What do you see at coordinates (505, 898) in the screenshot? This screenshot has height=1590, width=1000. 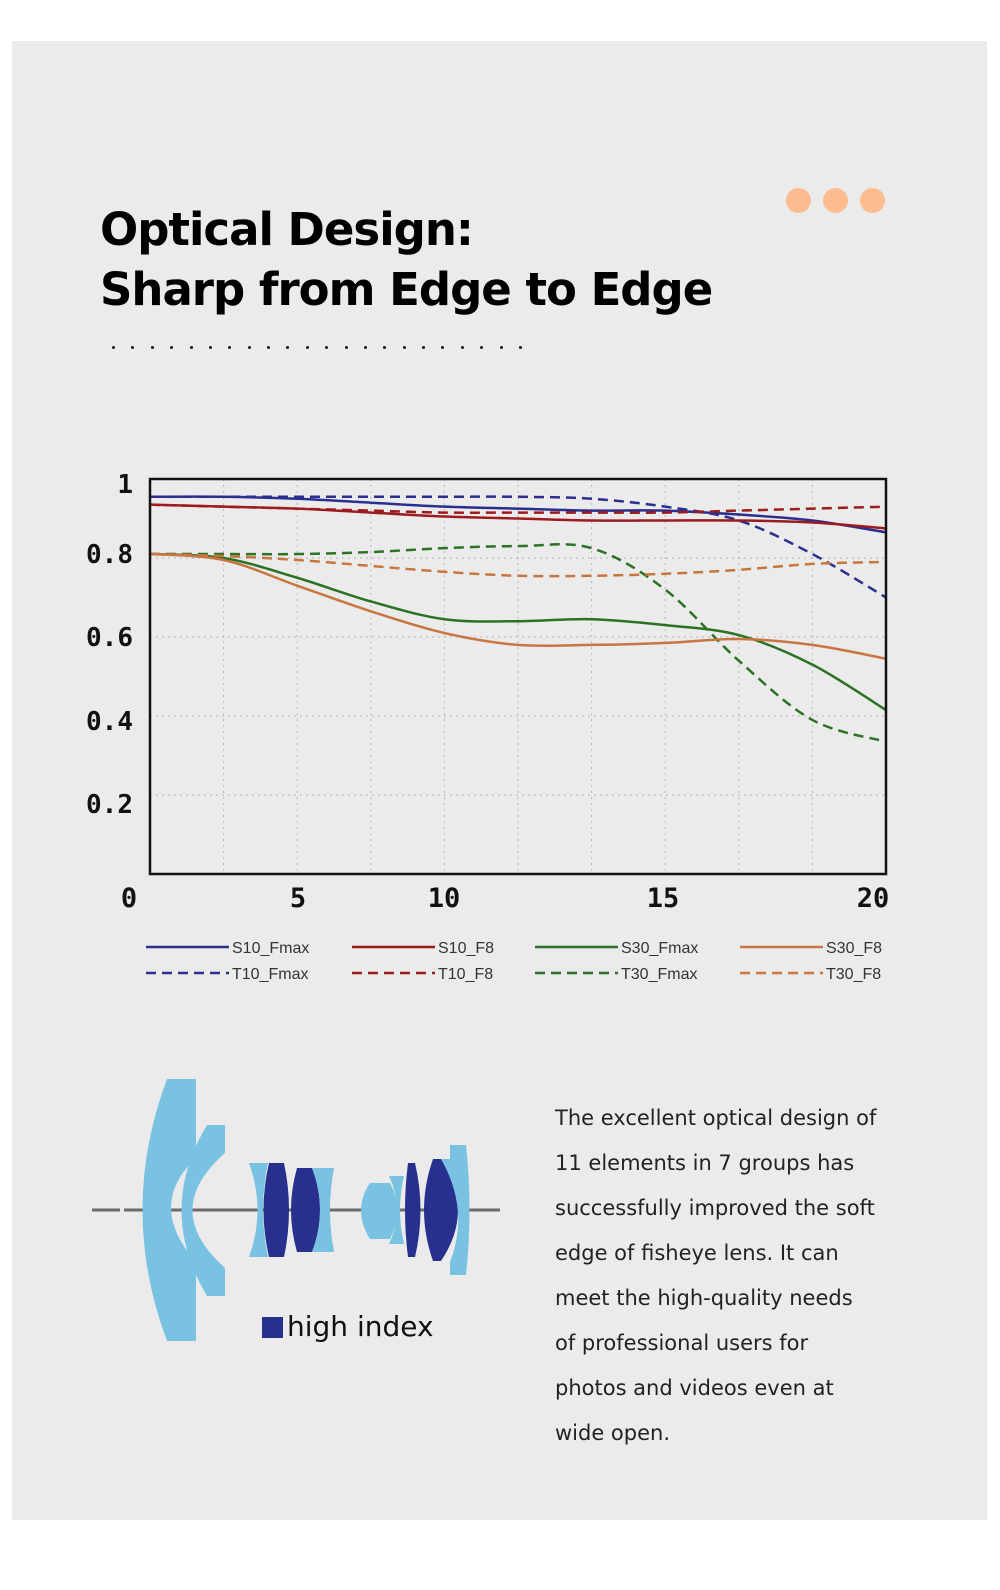 I see `x-axis-ticks: 0 5 10 15 20` at bounding box center [505, 898].